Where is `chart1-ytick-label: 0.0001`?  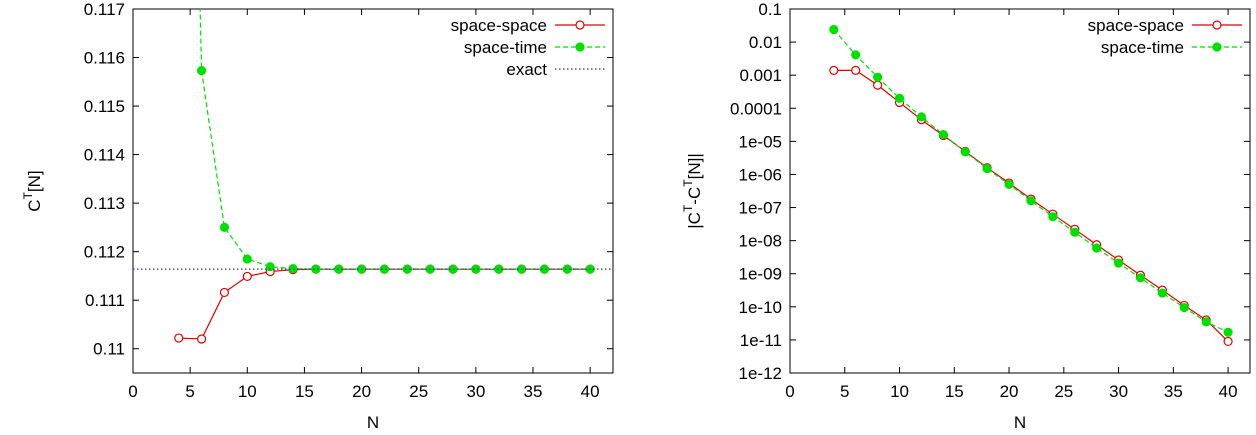
chart1-ytick-label: 0.0001 is located at coordinates (756, 108).